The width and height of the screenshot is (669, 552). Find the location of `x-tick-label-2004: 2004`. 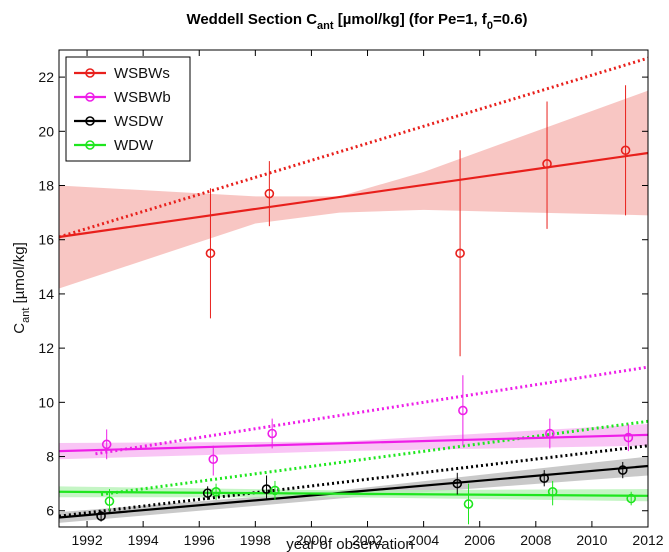

x-tick-label-2004: 2004 is located at coordinates (423, 540).